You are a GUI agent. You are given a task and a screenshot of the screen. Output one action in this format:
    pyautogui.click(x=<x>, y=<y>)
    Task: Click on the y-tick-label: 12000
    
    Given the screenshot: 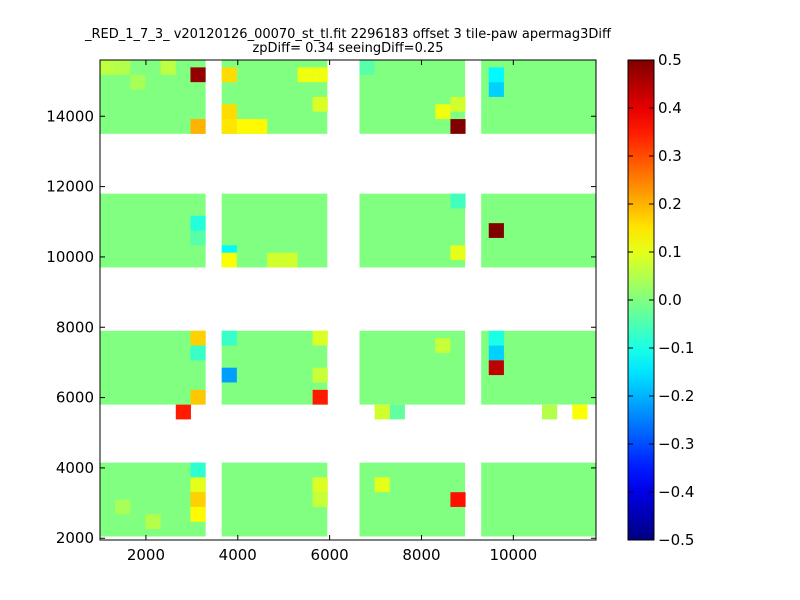 What is the action you would take?
    pyautogui.click(x=70, y=187)
    